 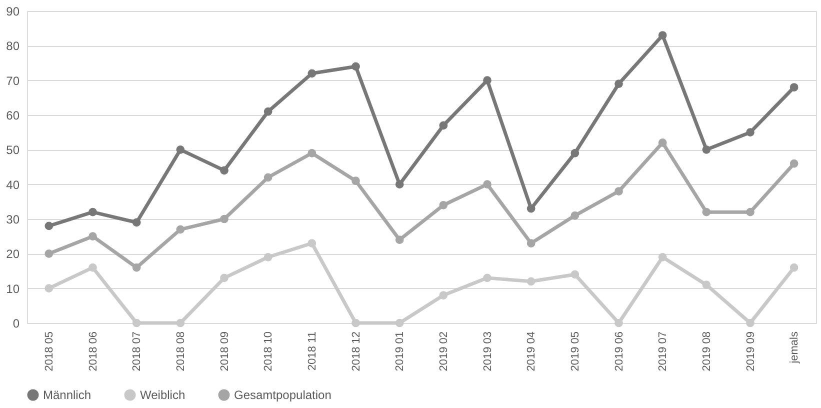 I want to click on y-tick-label: 70, so click(x=13, y=81).